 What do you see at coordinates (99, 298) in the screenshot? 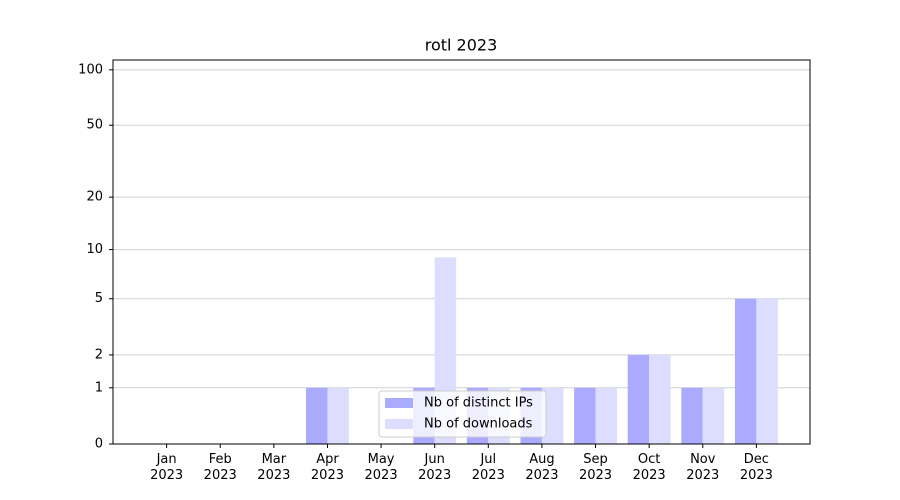
I see `y-tick-label: 5` at bounding box center [99, 298].